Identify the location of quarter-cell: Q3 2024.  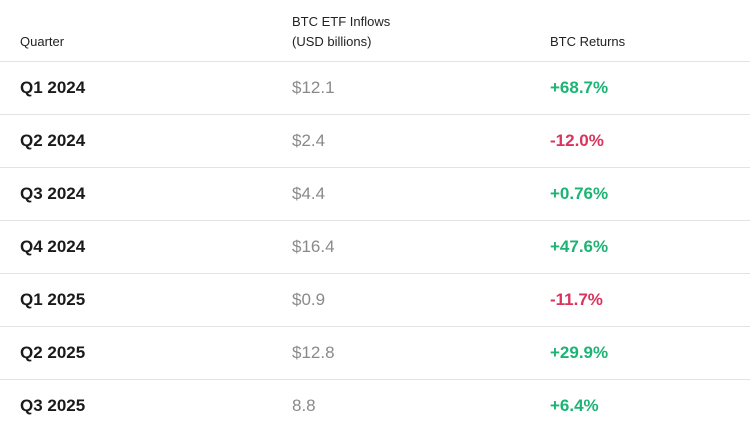
(53, 193).